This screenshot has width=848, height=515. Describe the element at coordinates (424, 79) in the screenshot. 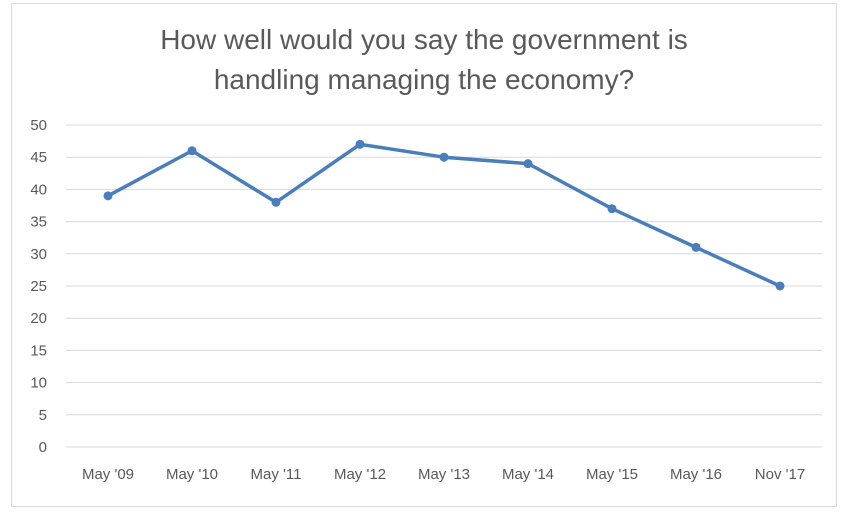

I see `chart-title-line-2: handling managing the economy?` at that location.